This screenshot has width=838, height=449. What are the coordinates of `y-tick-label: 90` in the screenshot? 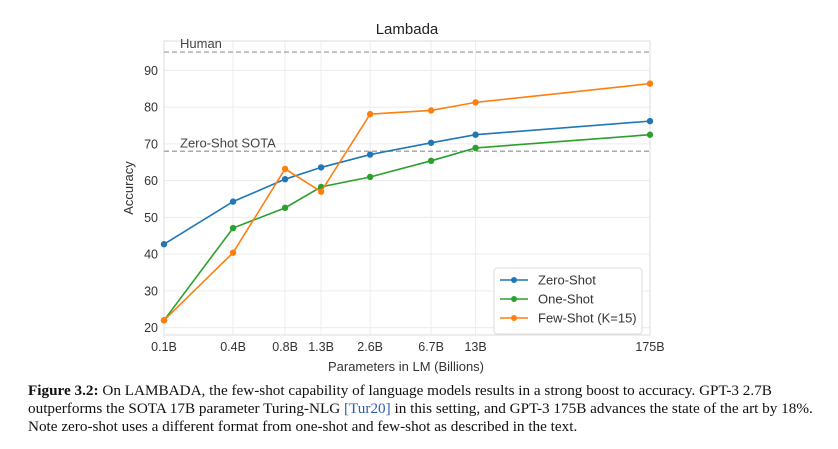 It's located at (151, 71).